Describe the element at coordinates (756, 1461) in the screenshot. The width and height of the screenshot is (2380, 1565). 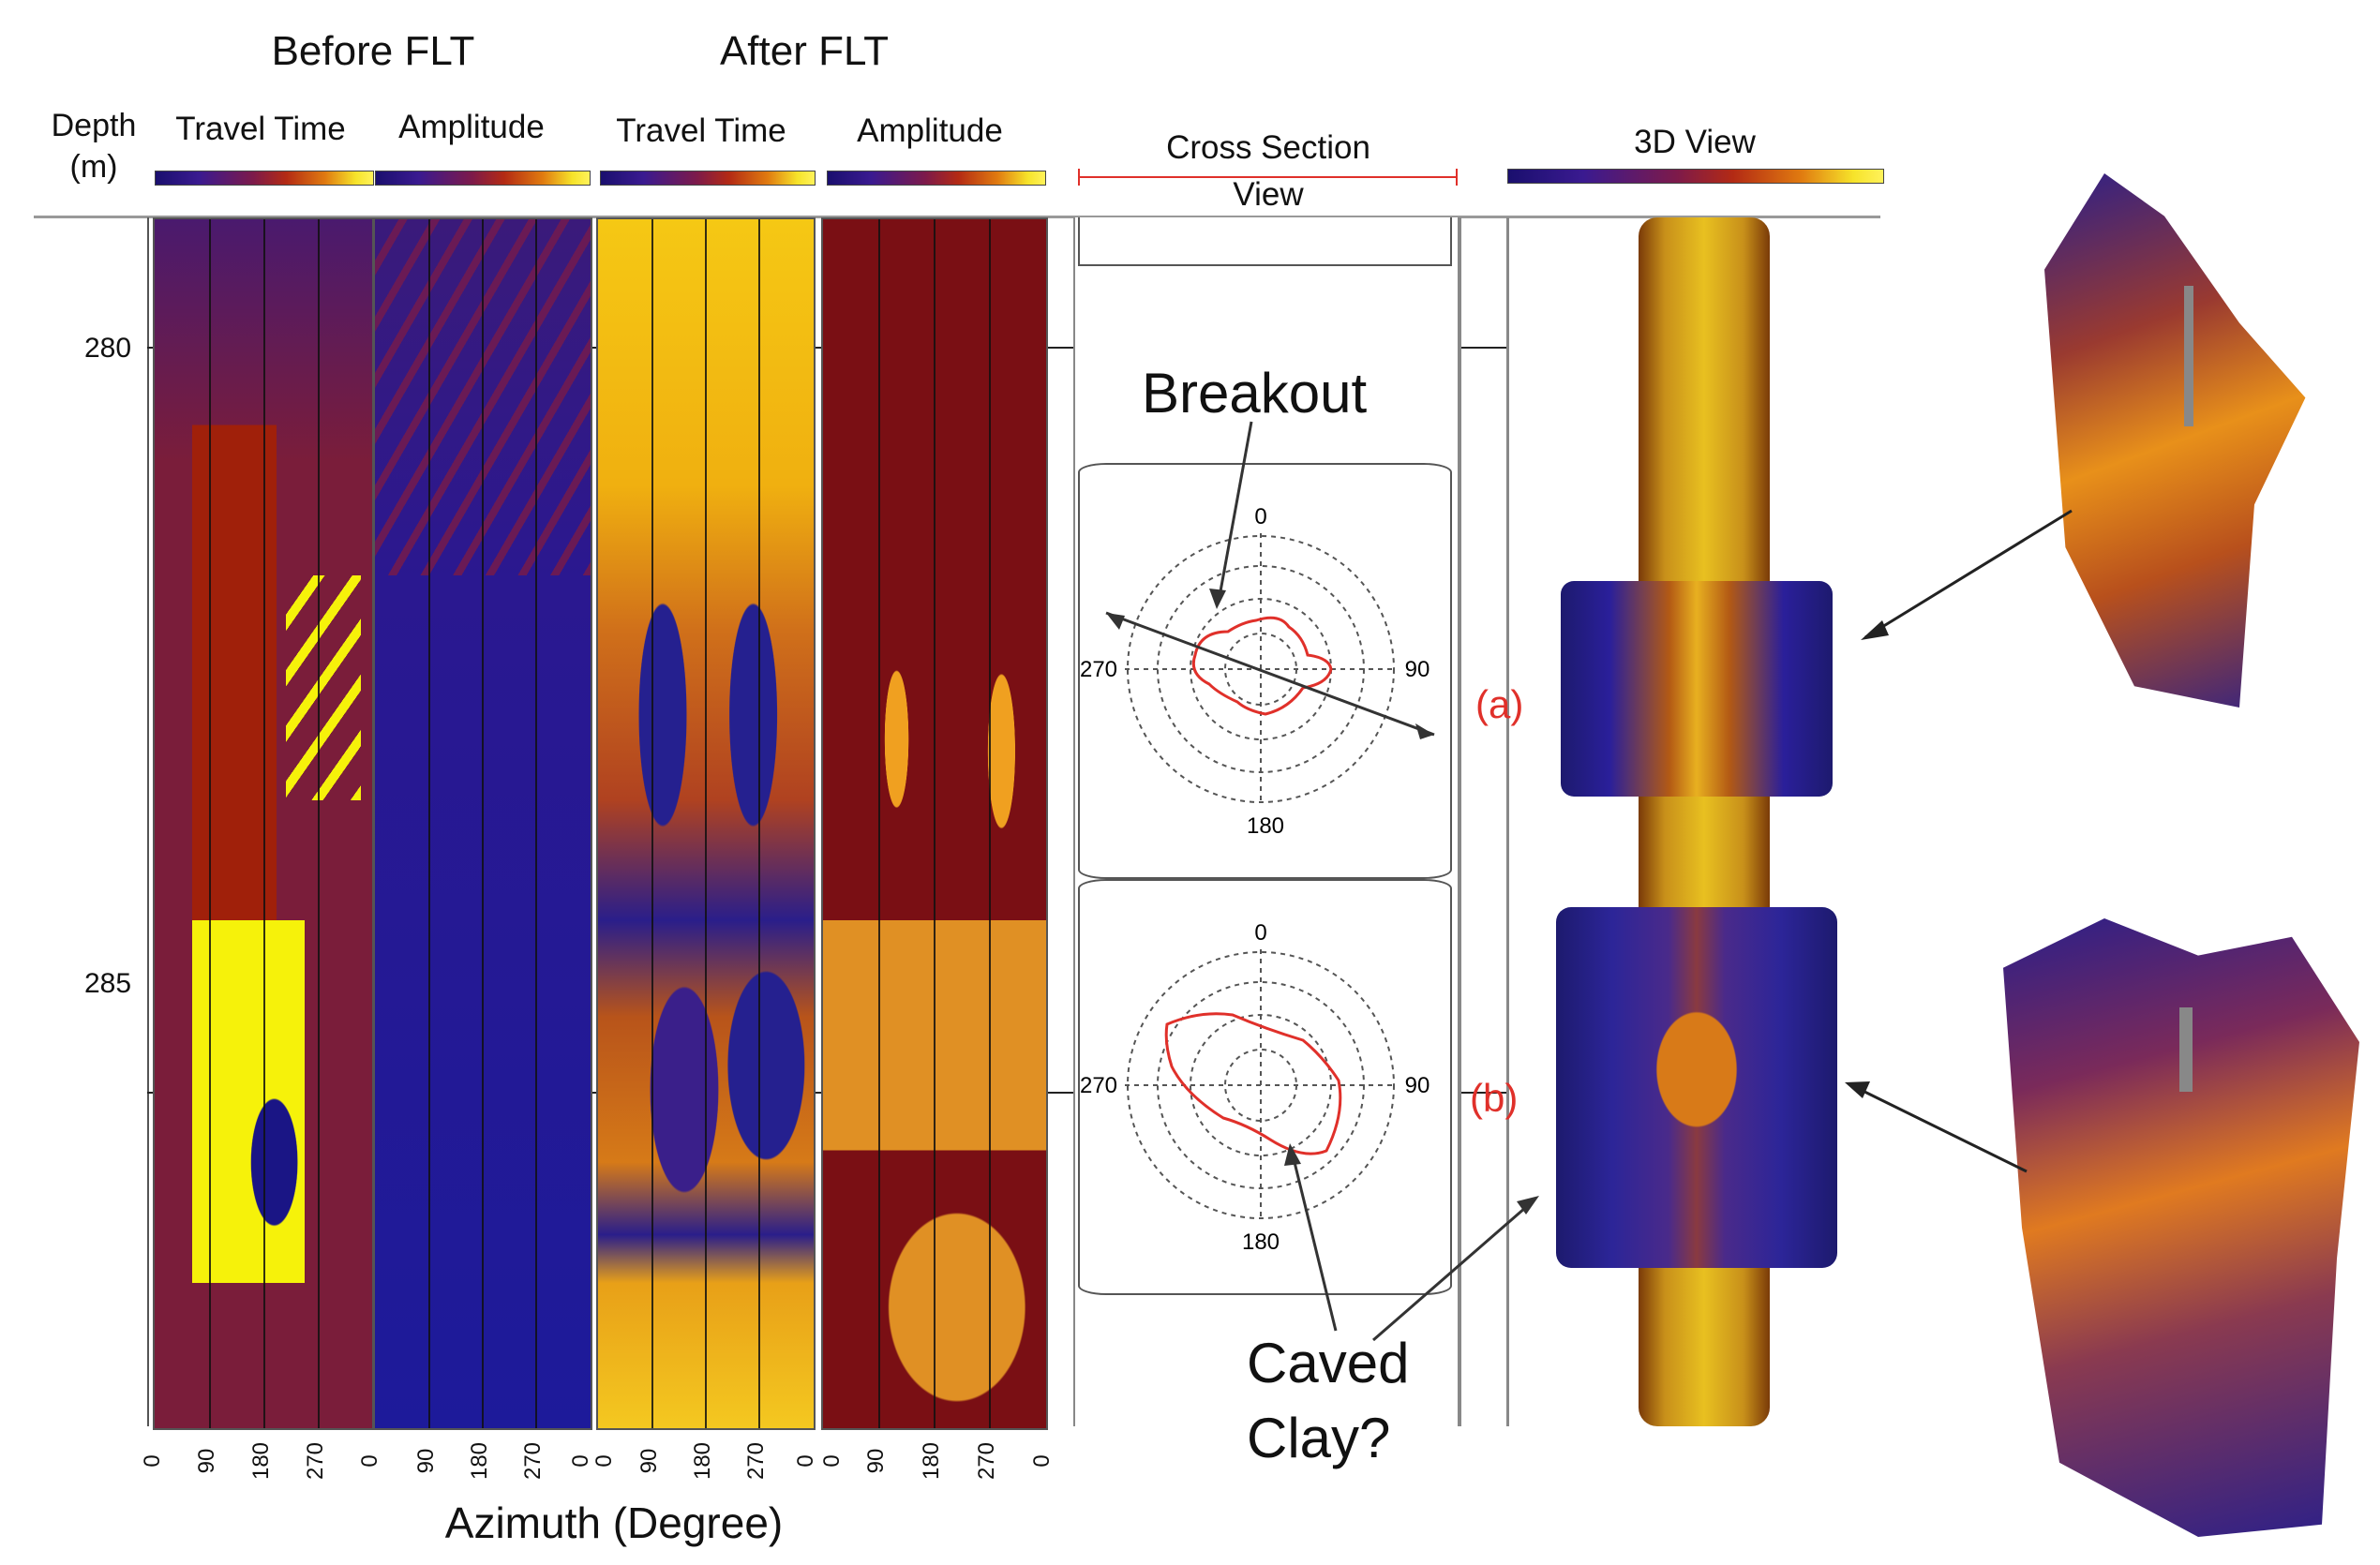
I see `az-t3-270: 270` at that location.